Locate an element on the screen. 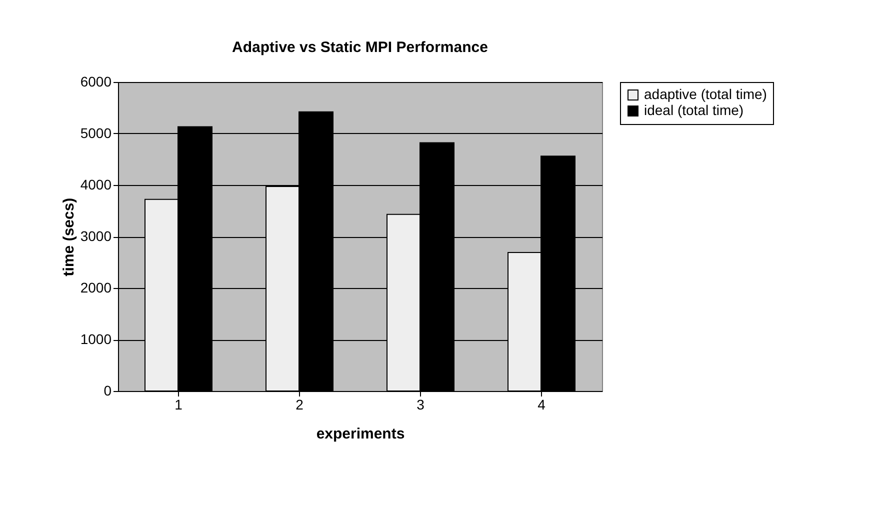  y-tick-label: 1000 is located at coordinates (96, 339).